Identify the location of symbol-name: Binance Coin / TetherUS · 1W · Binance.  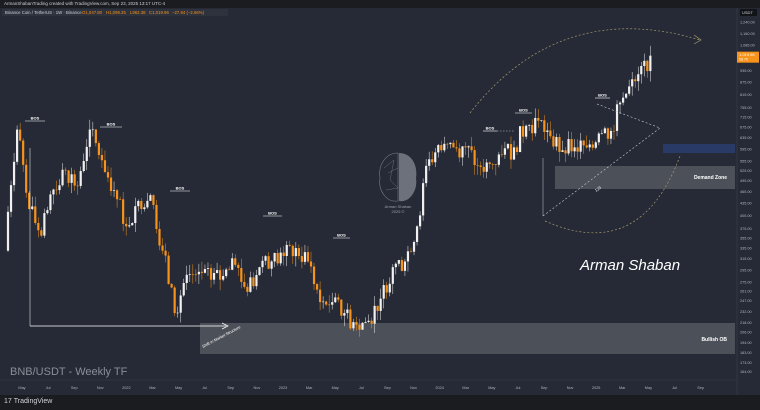
(43, 12).